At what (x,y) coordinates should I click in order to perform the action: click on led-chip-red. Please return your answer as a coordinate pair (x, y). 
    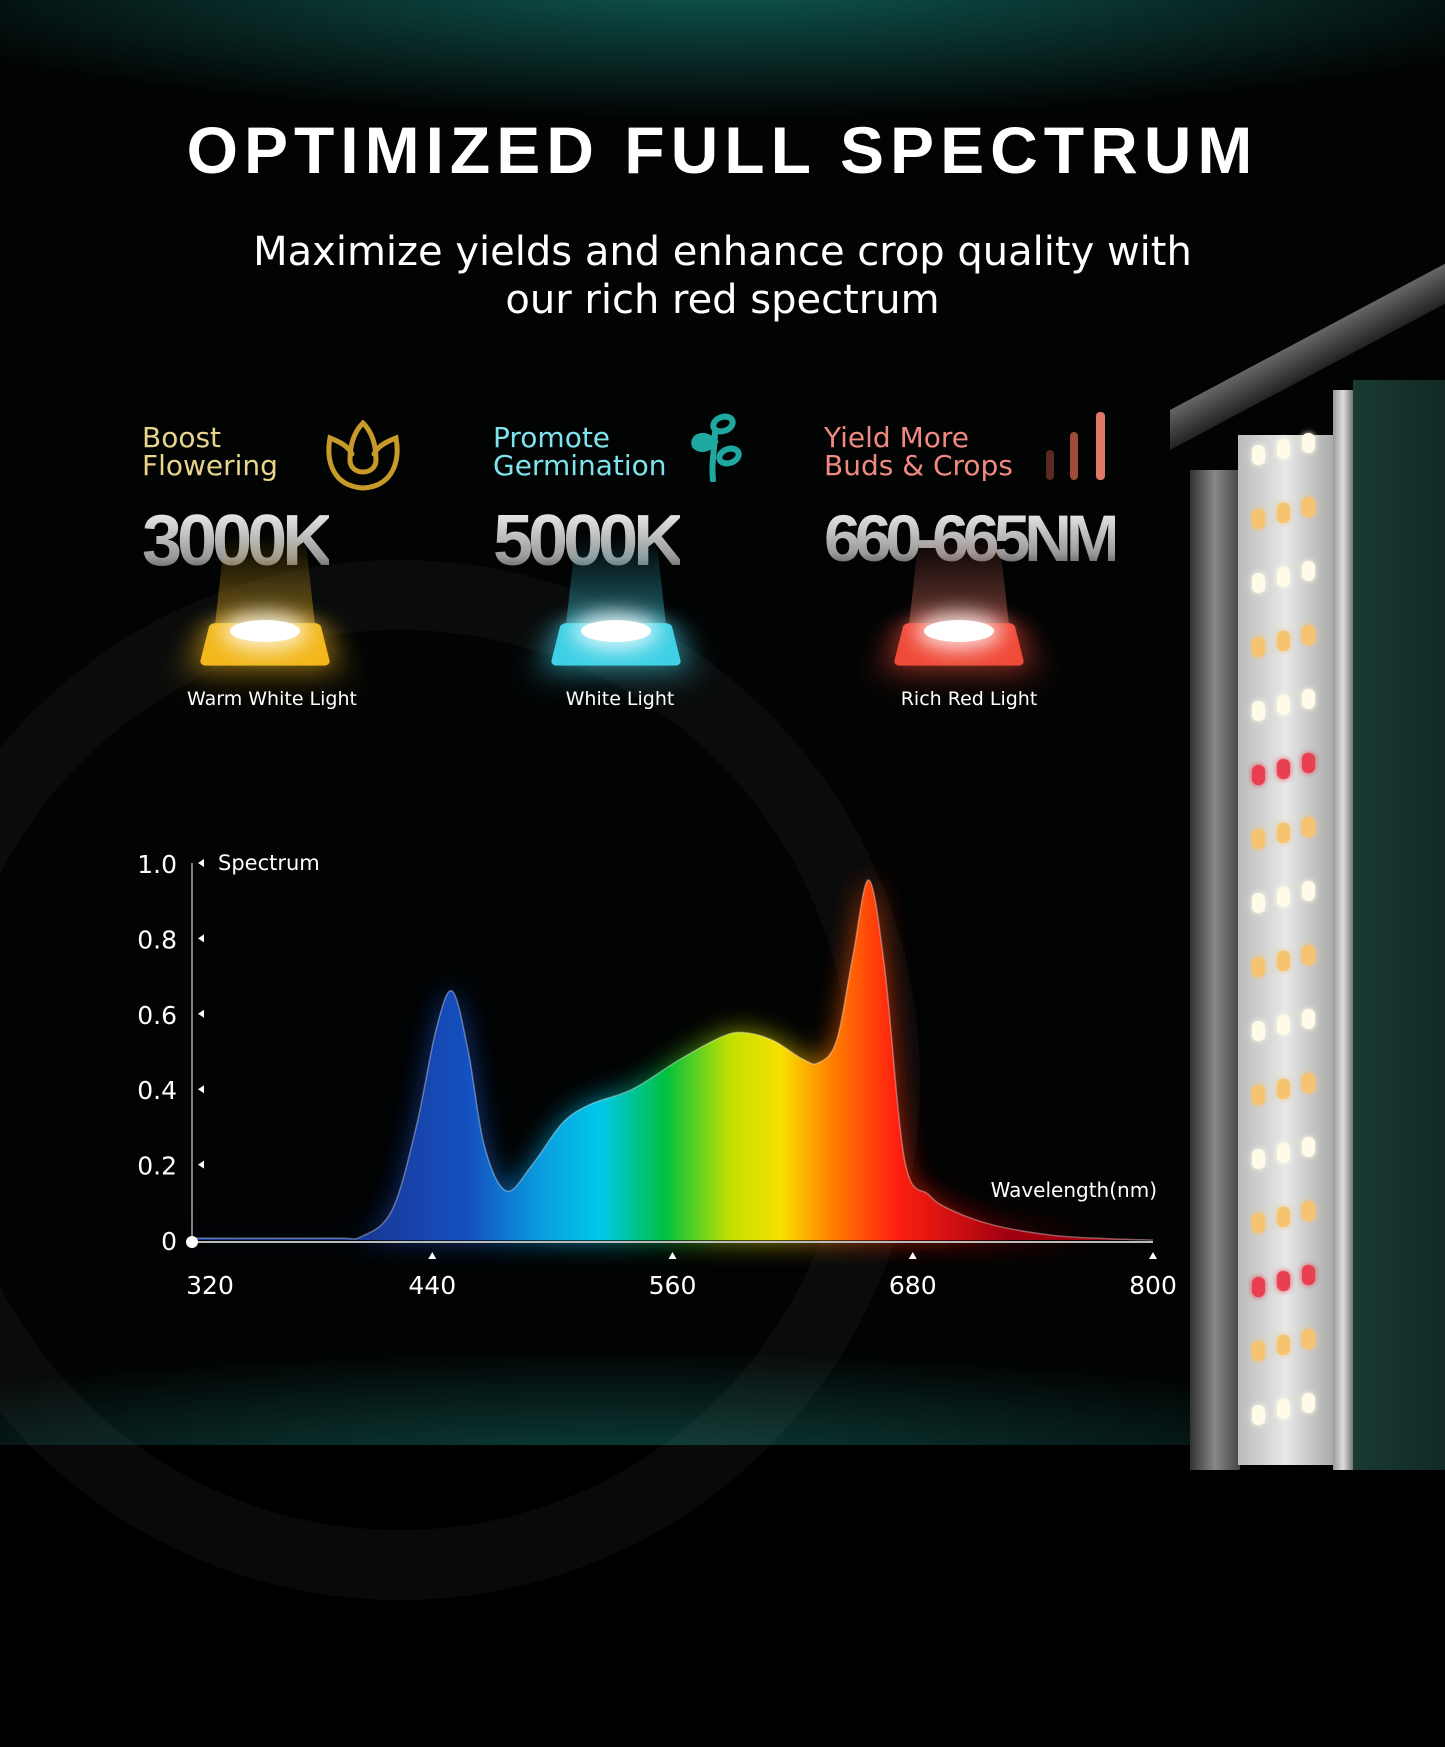
    Looking at the image, I should click on (959, 610).